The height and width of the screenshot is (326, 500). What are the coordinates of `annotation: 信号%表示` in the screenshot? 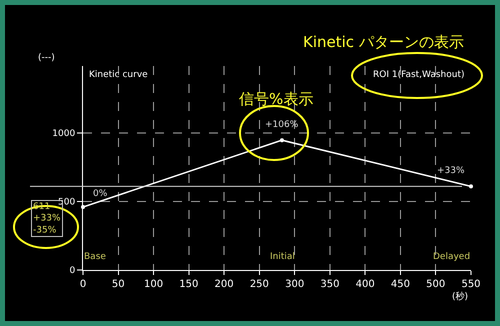 It's located at (276, 99).